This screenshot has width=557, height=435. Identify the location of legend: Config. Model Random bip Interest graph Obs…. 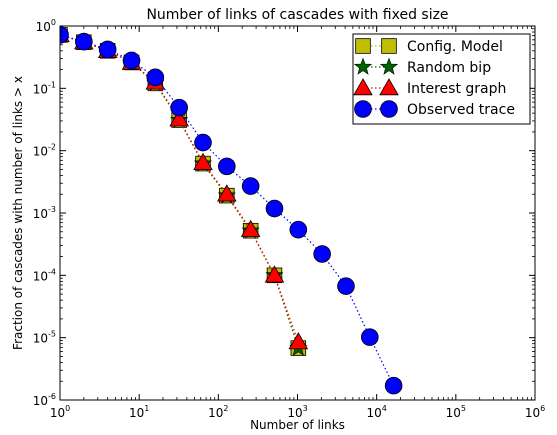
(441, 79).